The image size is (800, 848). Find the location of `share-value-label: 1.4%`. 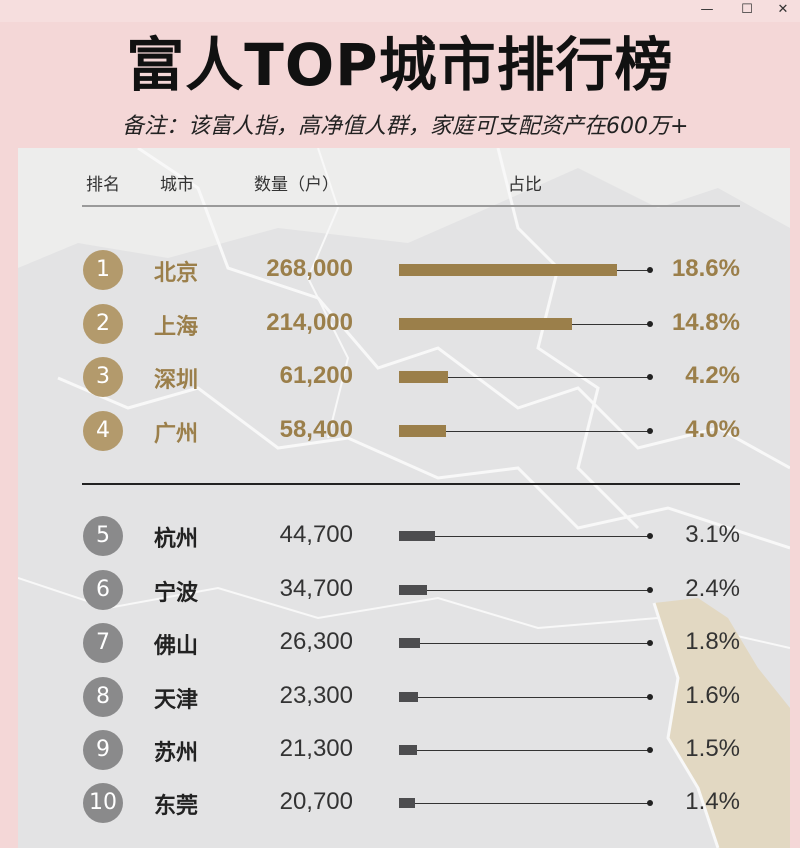

share-value-label: 1.4% is located at coordinates (712, 801).